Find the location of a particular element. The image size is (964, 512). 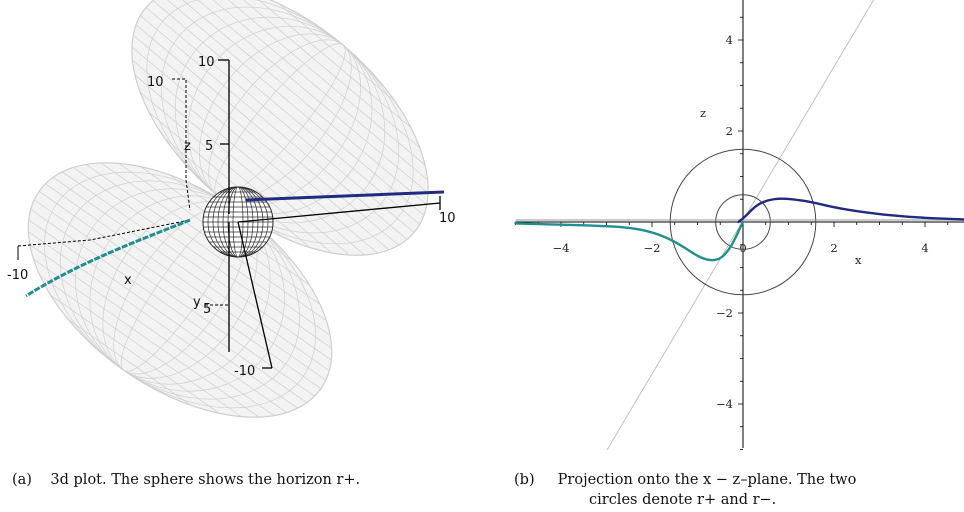

z-tick-label: 2 is located at coordinates (729, 131).